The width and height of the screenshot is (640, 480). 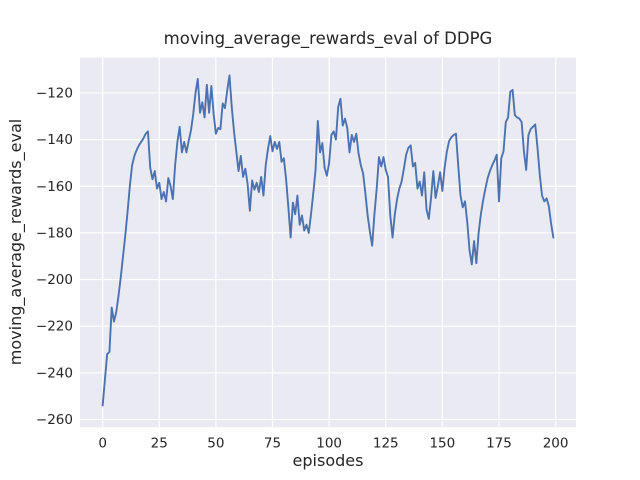 I want to click on x-tick-label: 125, so click(x=386, y=444).